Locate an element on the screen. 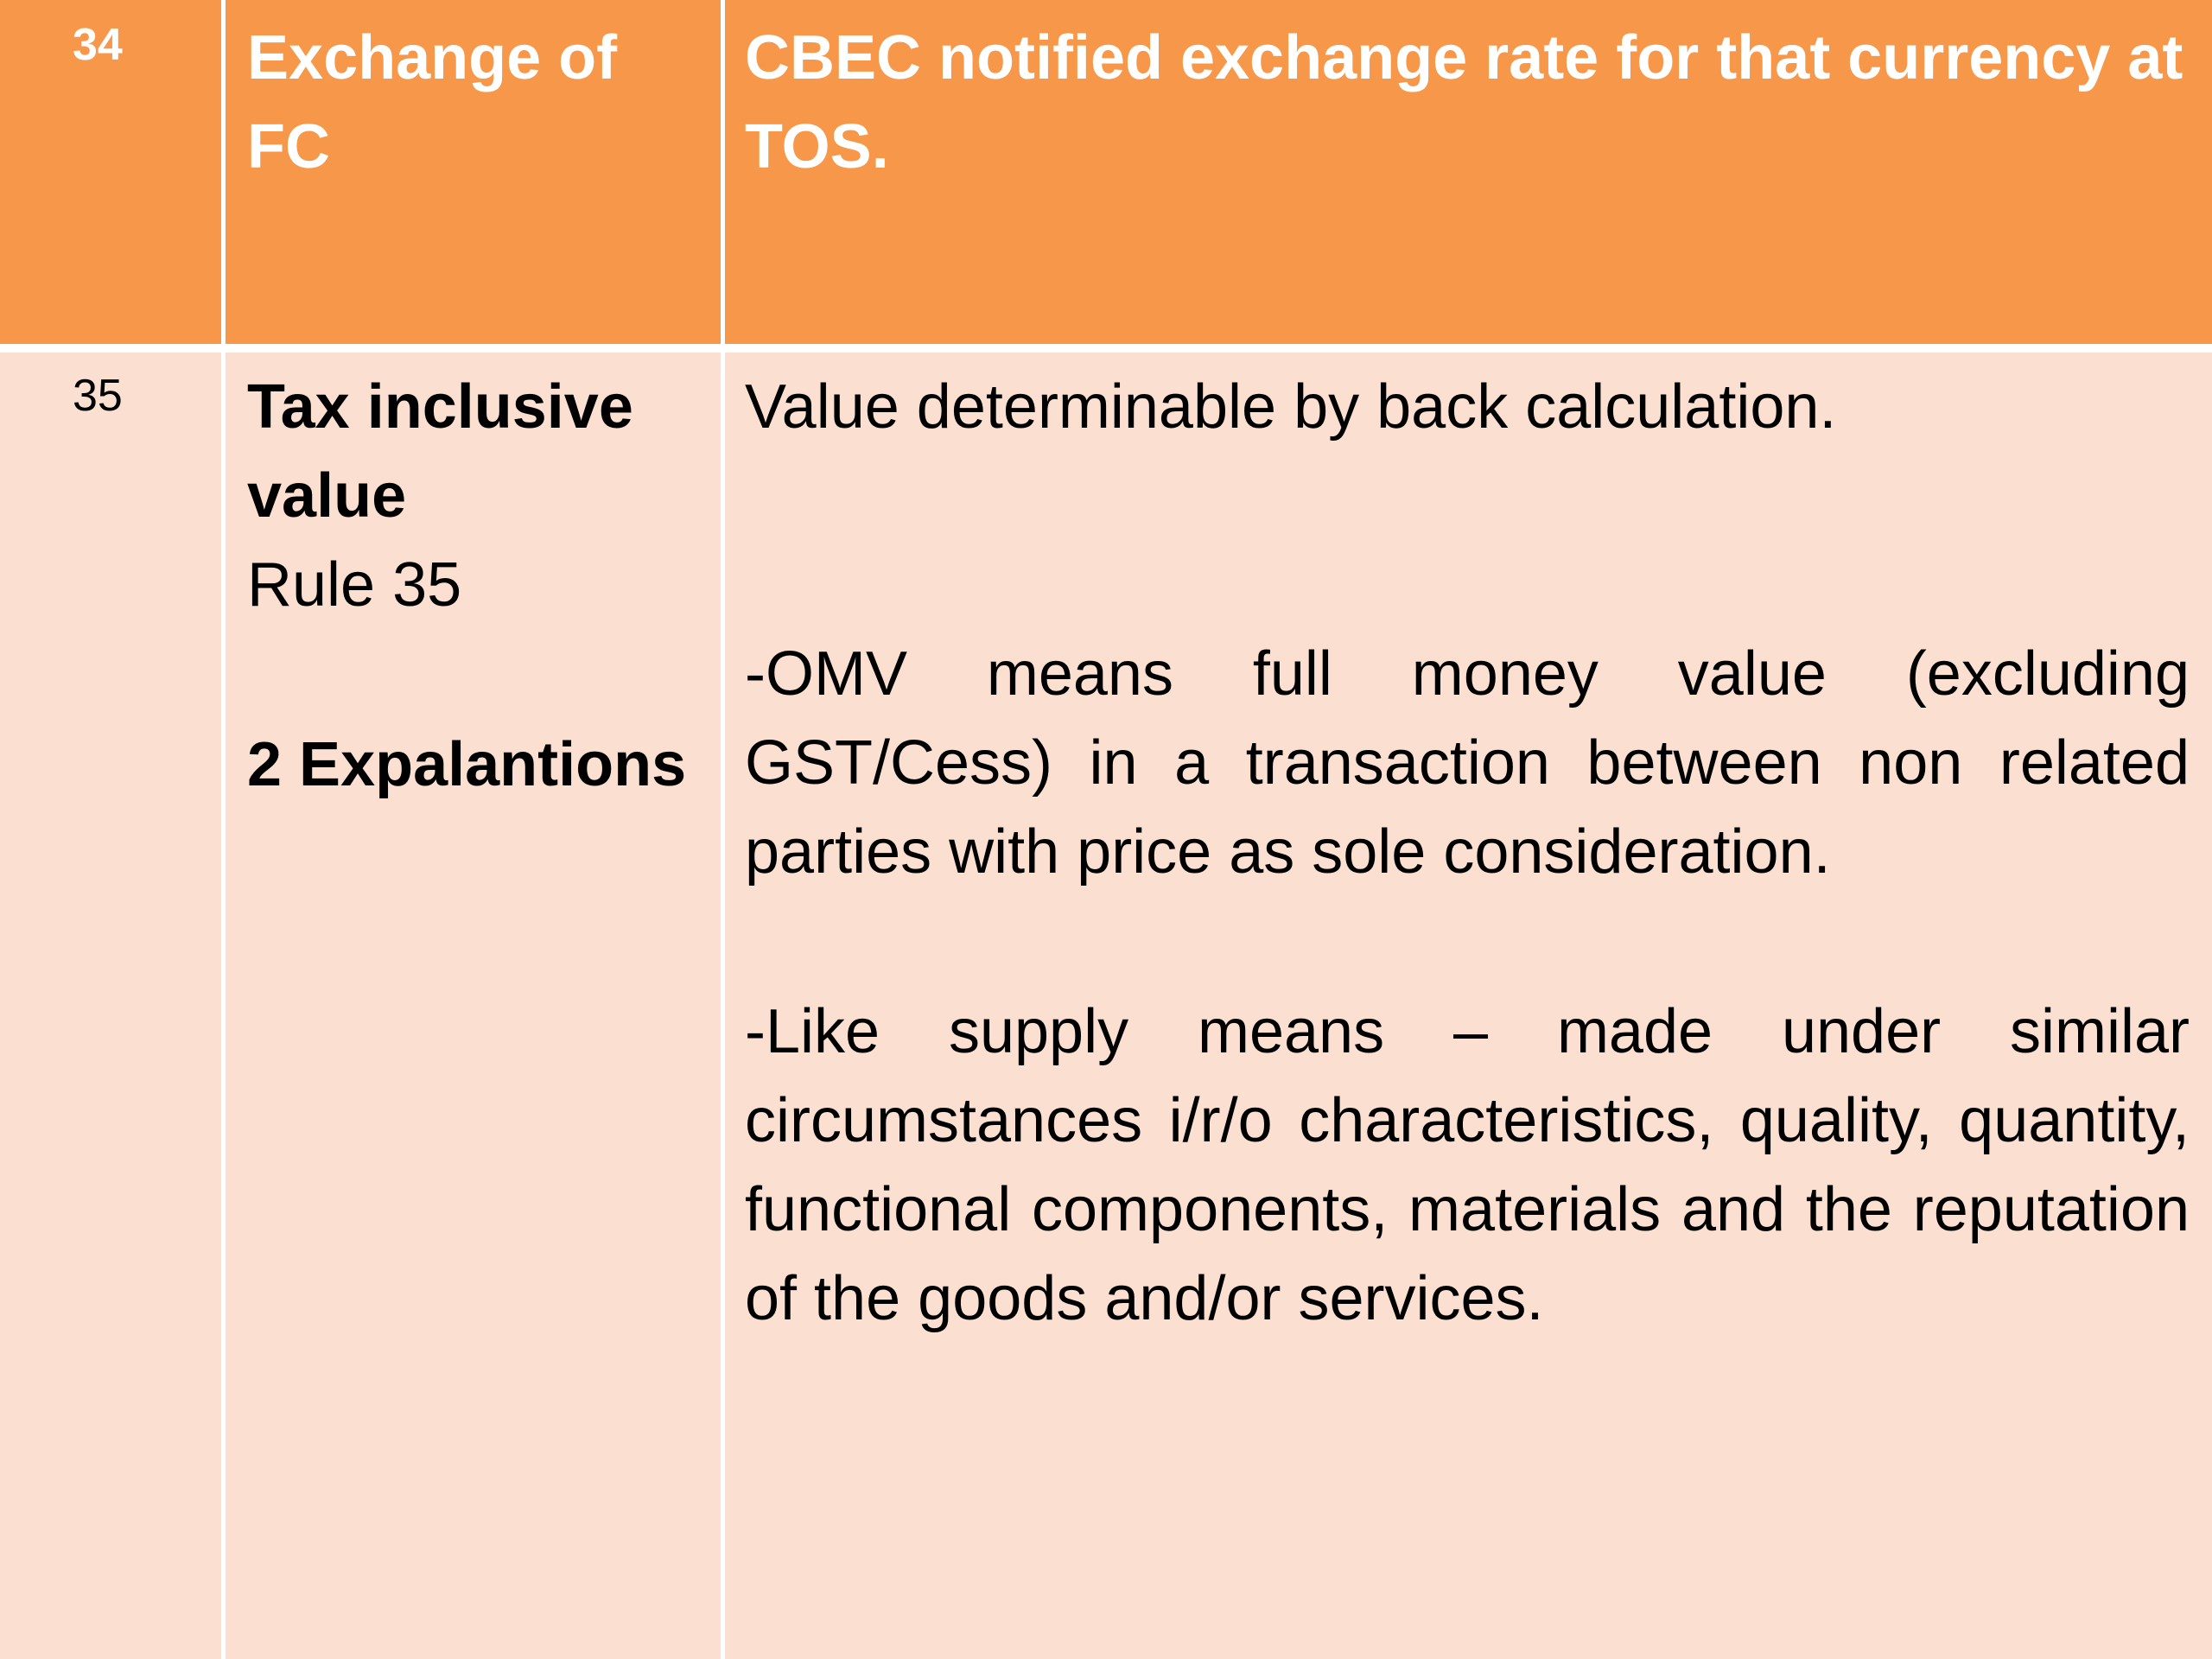  term-exchange-of-fc: Exchange of FC is located at coordinates (432, 102).